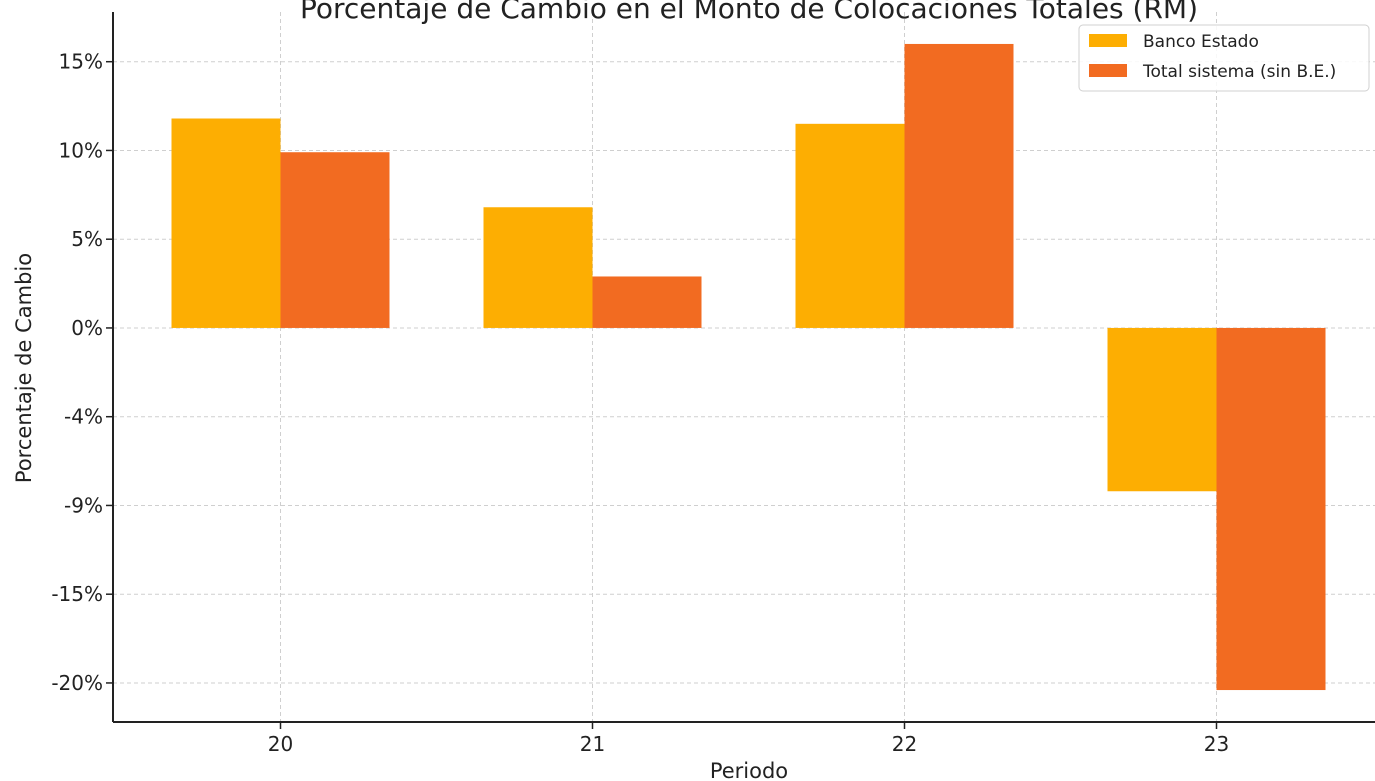 This screenshot has height=781, width=1375. What do you see at coordinates (1201, 42) in the screenshot?
I see `legend-label-banco-estado: Banco Estado` at bounding box center [1201, 42].